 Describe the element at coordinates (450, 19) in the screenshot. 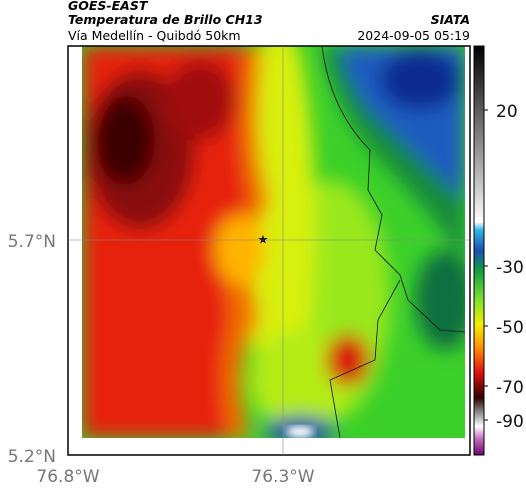

I see `source: SIATA` at that location.